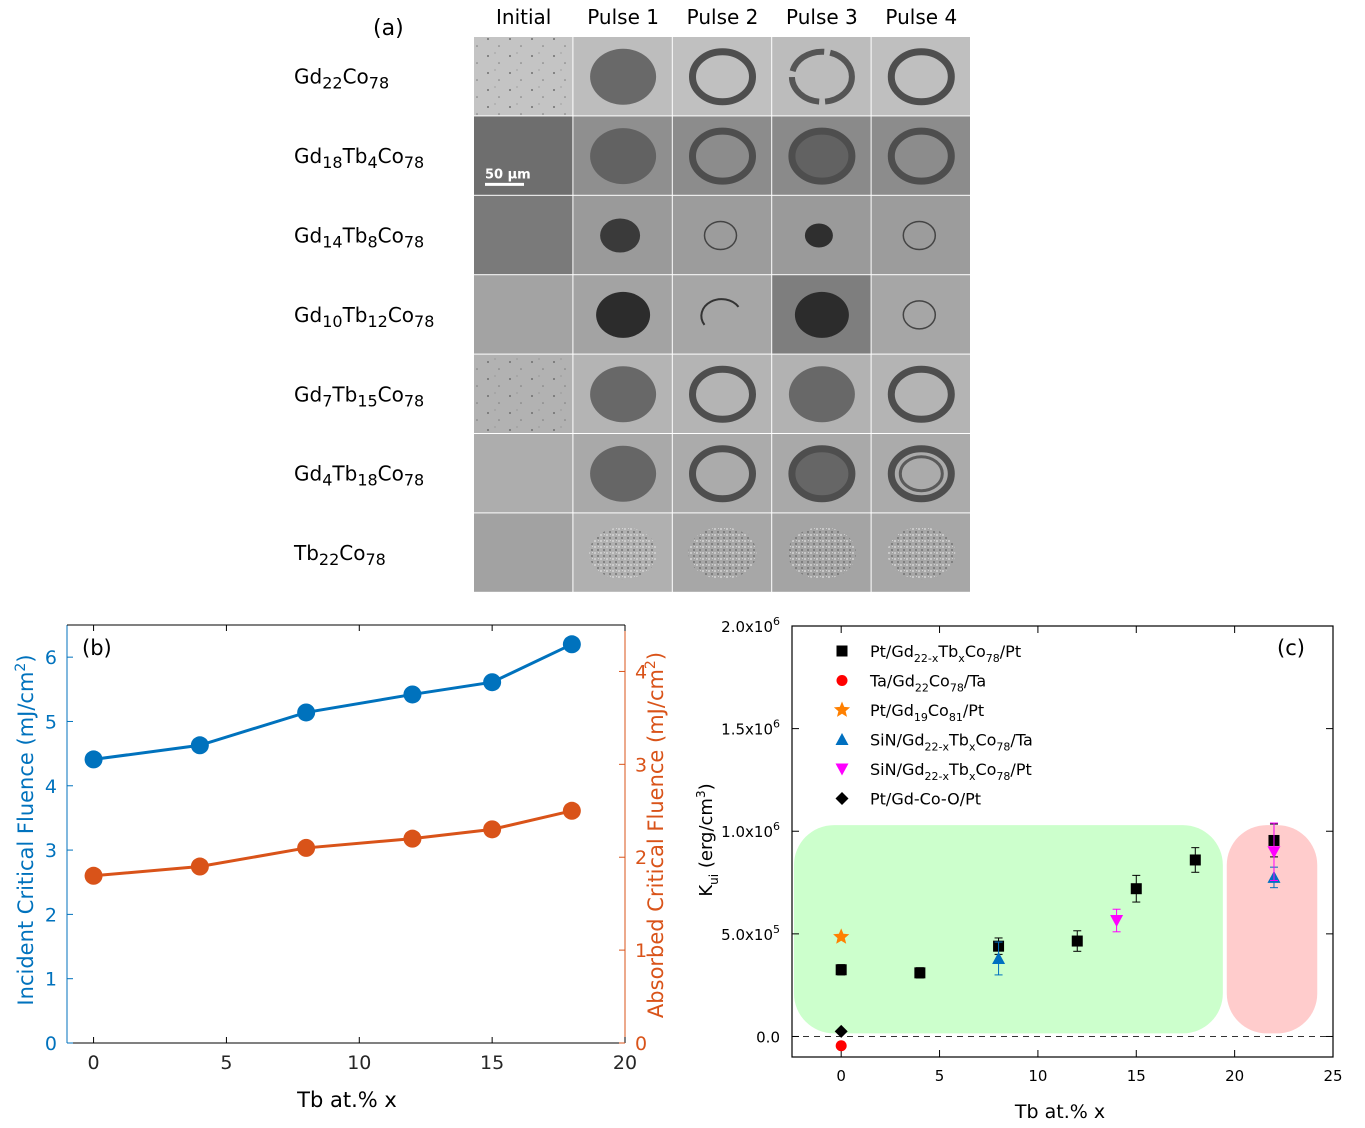 The image size is (1365, 1128). I want to click on legend-label-1: Ta/Gd22Co78/Ta, so click(927, 683).